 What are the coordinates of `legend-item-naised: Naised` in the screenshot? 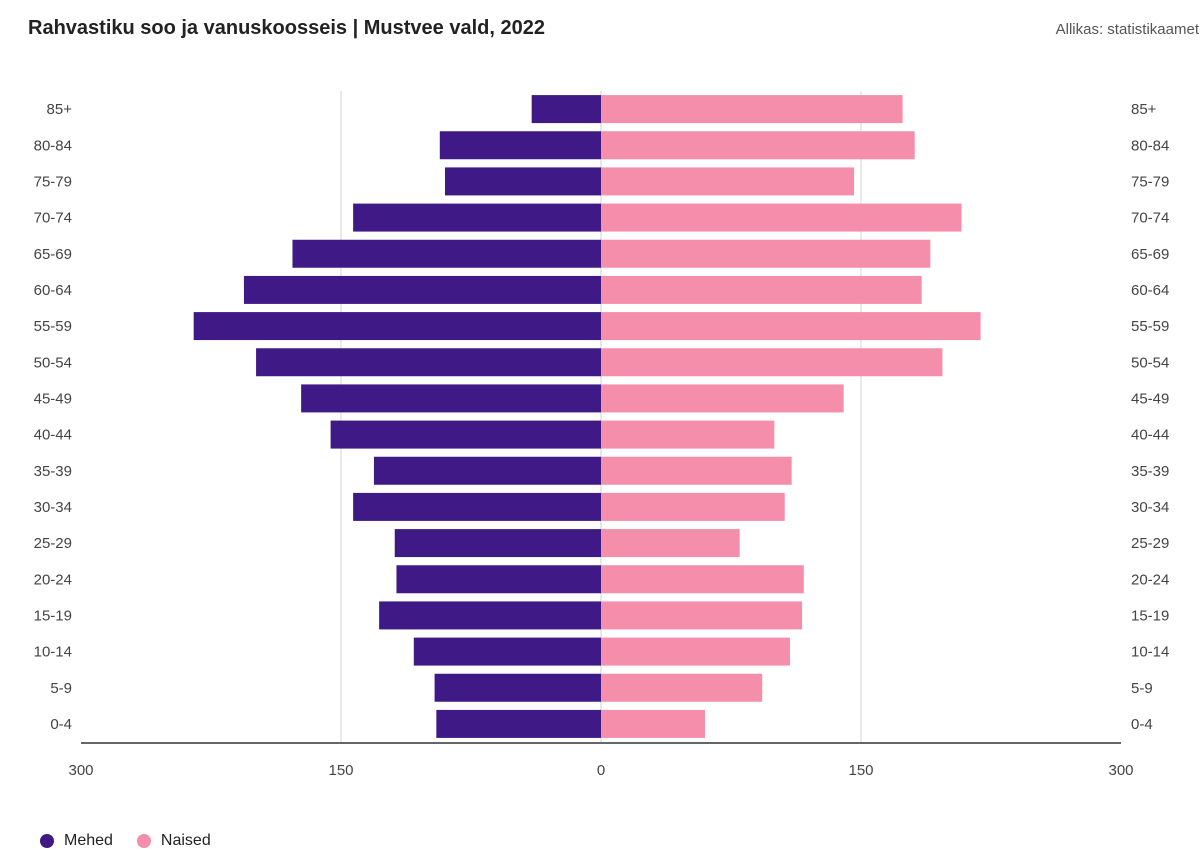 It's located at (173, 841).